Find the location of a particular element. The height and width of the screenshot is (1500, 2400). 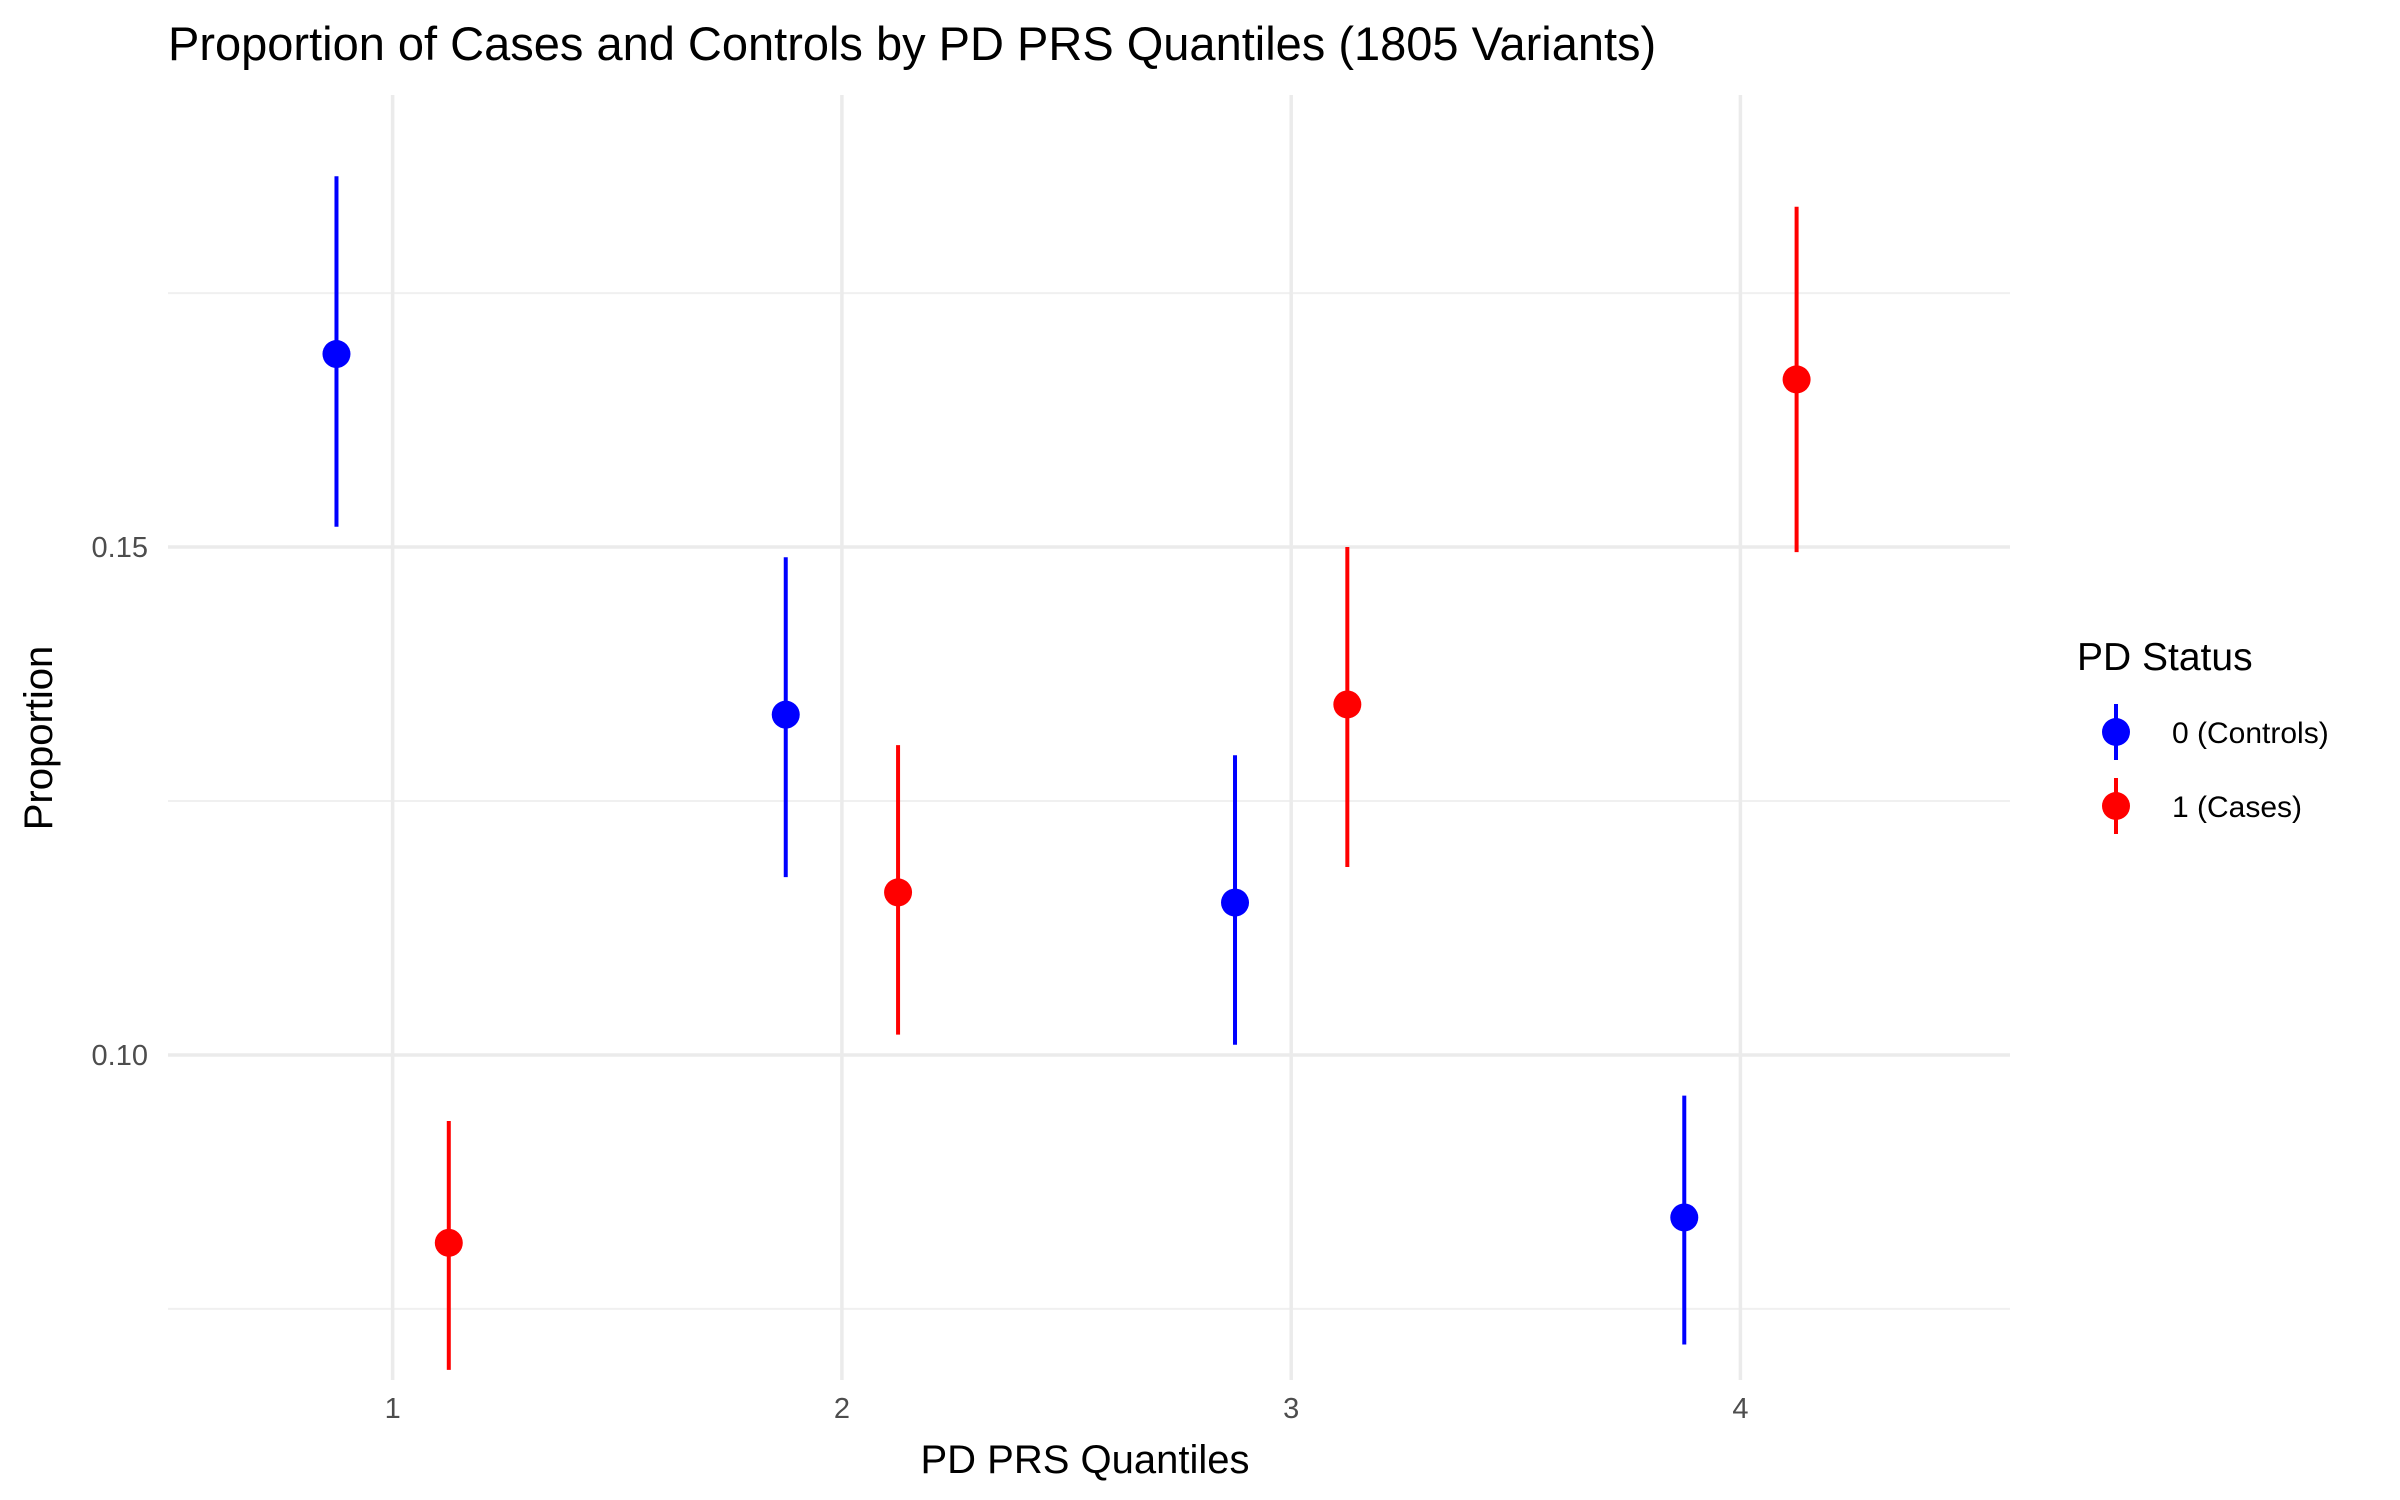

x-tick-label: 1 is located at coordinates (393, 1409).